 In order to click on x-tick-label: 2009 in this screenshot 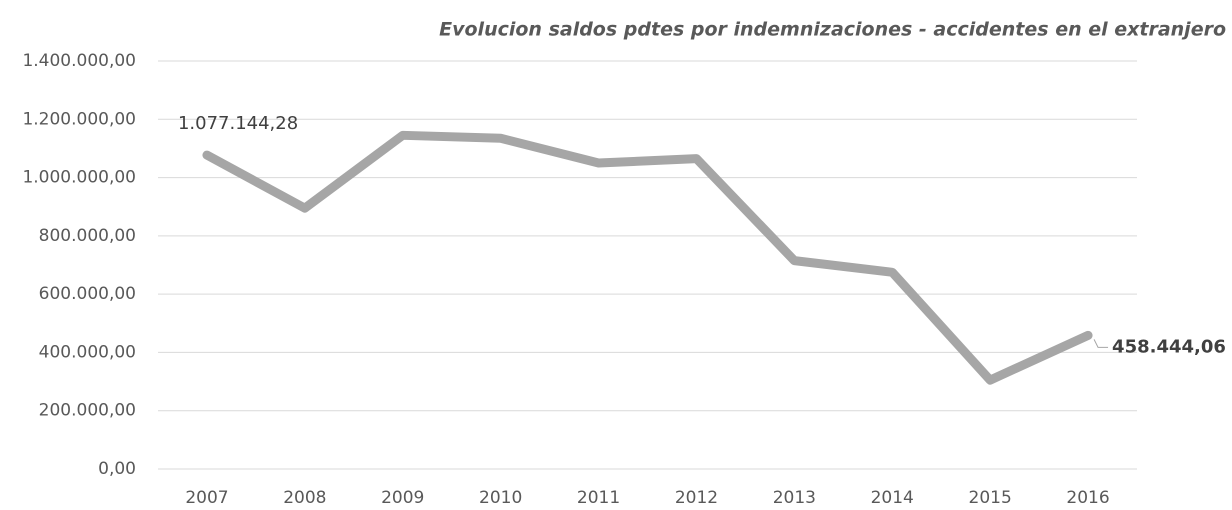, I will do `click(402, 498)`.